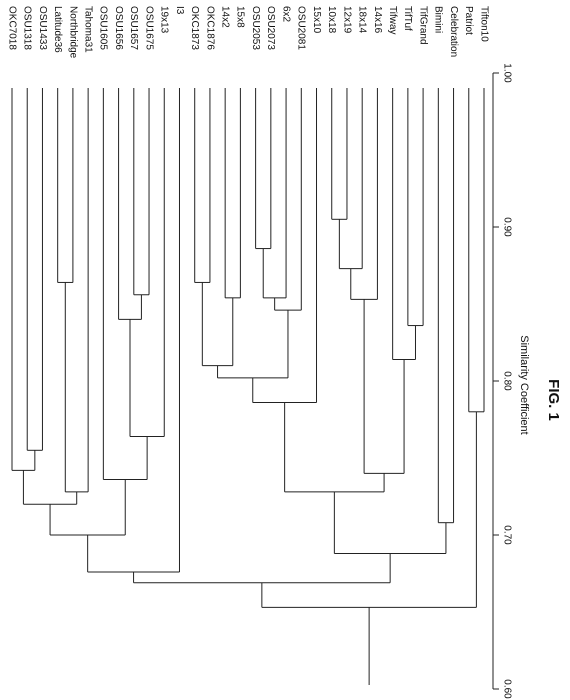 This screenshot has width=570, height=700. I want to click on leaf-label: OSU2081, so click(301, 28).